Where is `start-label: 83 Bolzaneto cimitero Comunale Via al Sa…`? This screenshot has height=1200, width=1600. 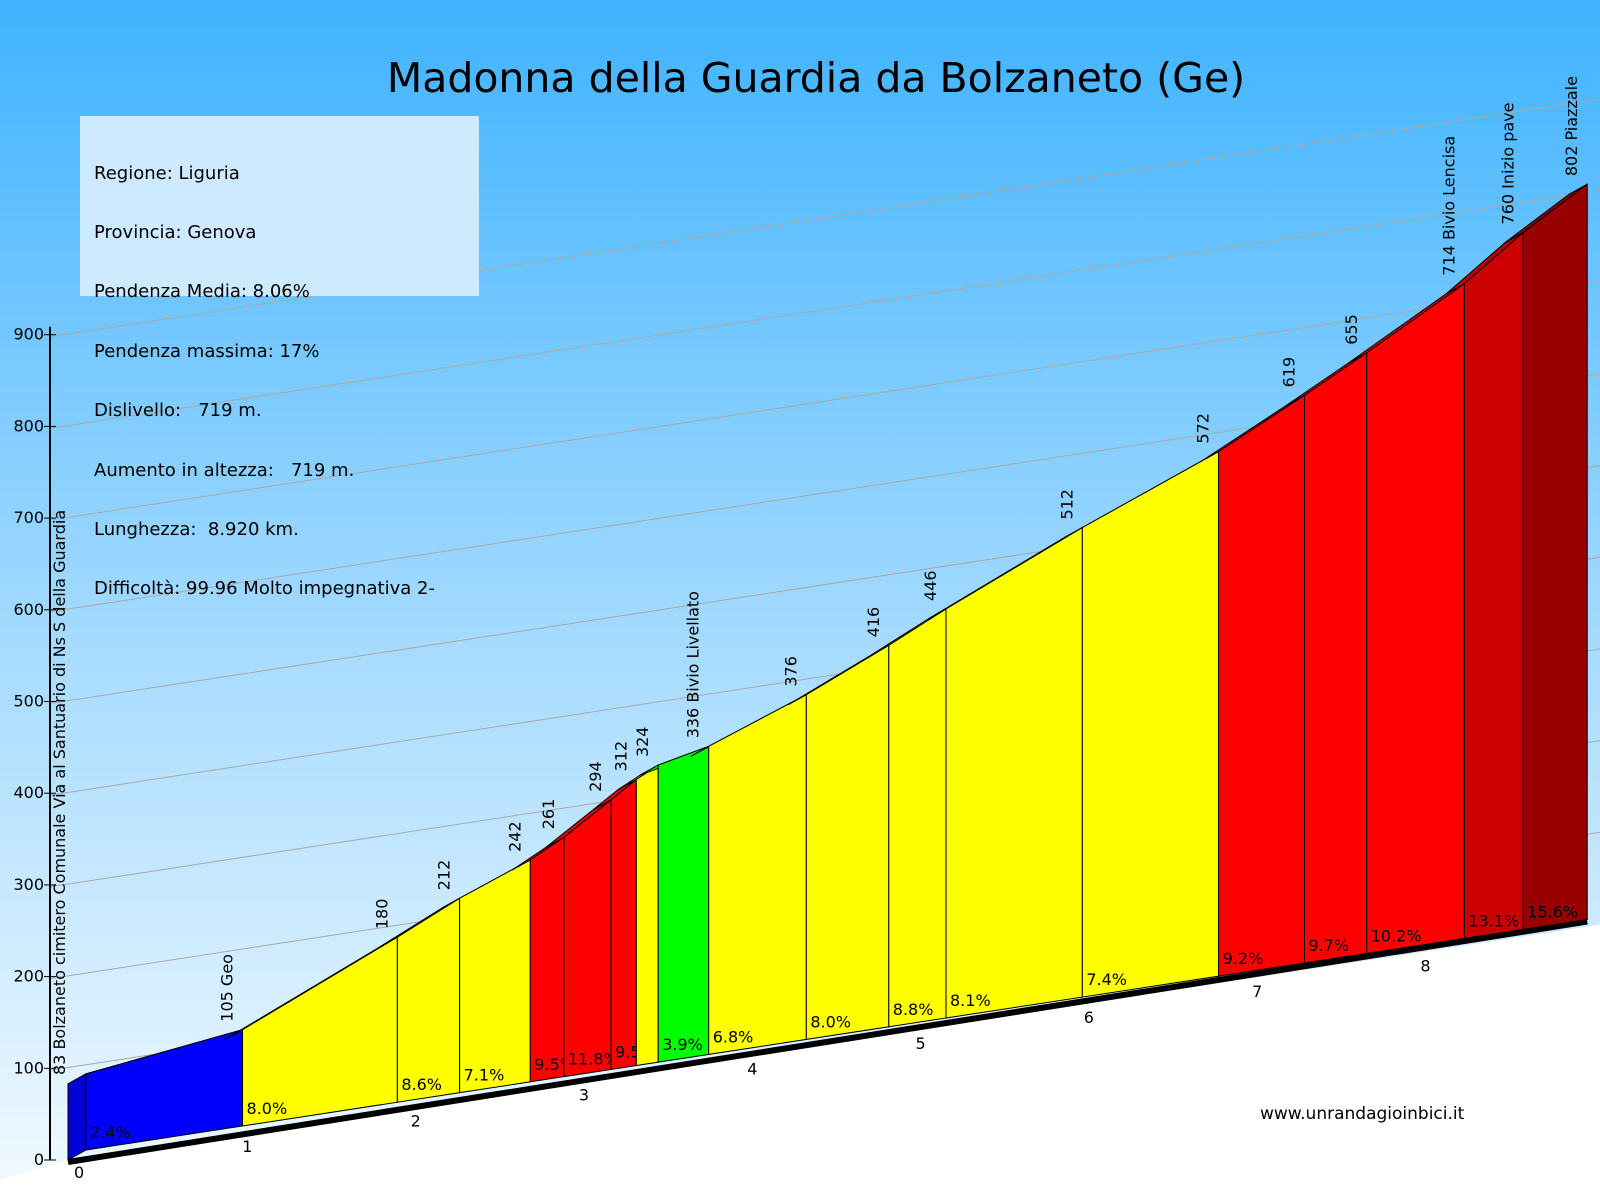
start-label: 83 Bolzaneto cimitero Comunale Via al Sa… is located at coordinates (59, 792).